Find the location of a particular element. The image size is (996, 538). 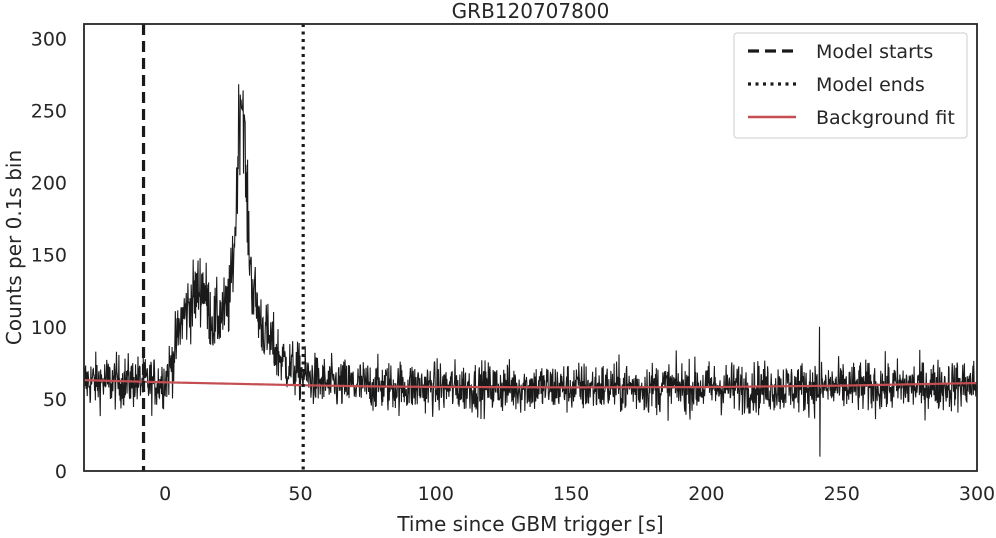

x-tick-label: 50 is located at coordinates (300, 494).